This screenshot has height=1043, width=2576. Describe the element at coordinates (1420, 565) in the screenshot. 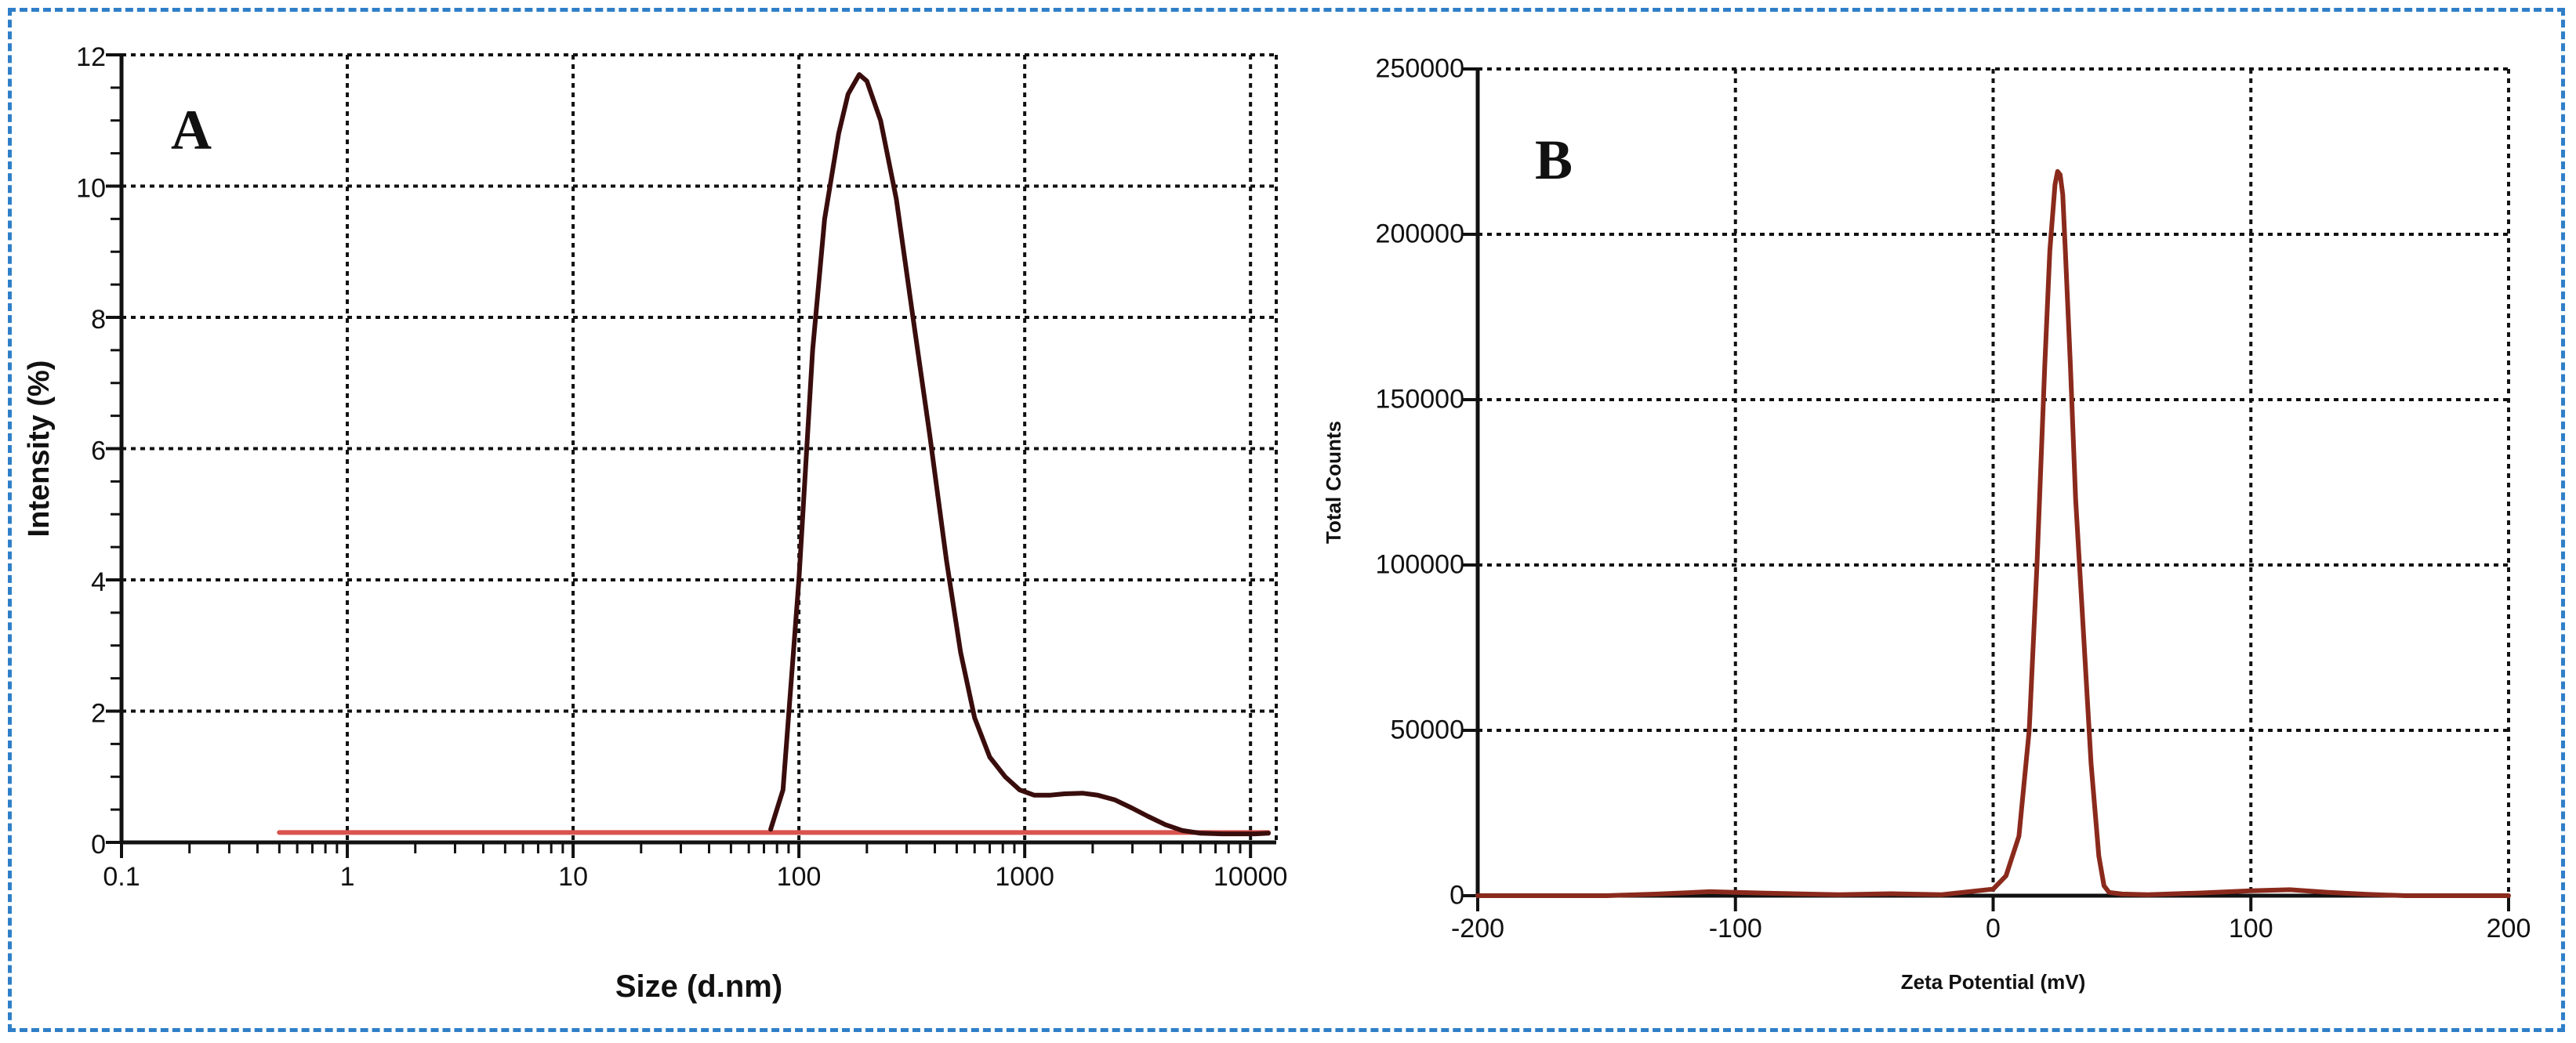

I see `chart-b-y-tick-label: 100000` at that location.